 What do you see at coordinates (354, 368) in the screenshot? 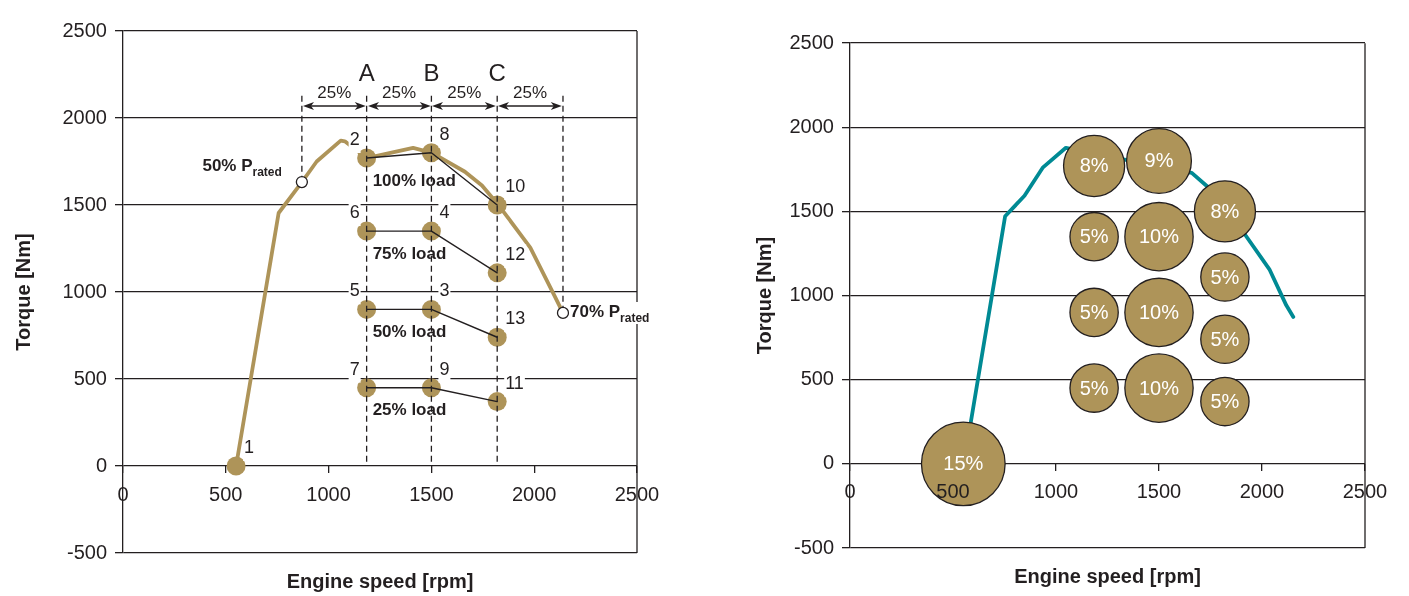
I see `annotation: 7` at bounding box center [354, 368].